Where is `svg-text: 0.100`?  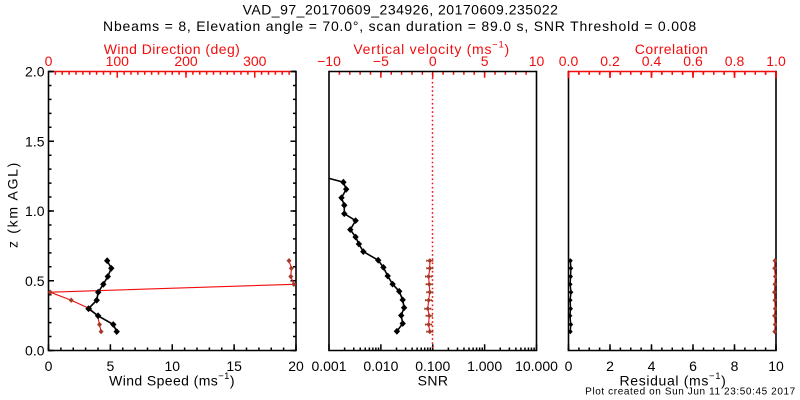
svg-text: 0.100 is located at coordinates (432, 366).